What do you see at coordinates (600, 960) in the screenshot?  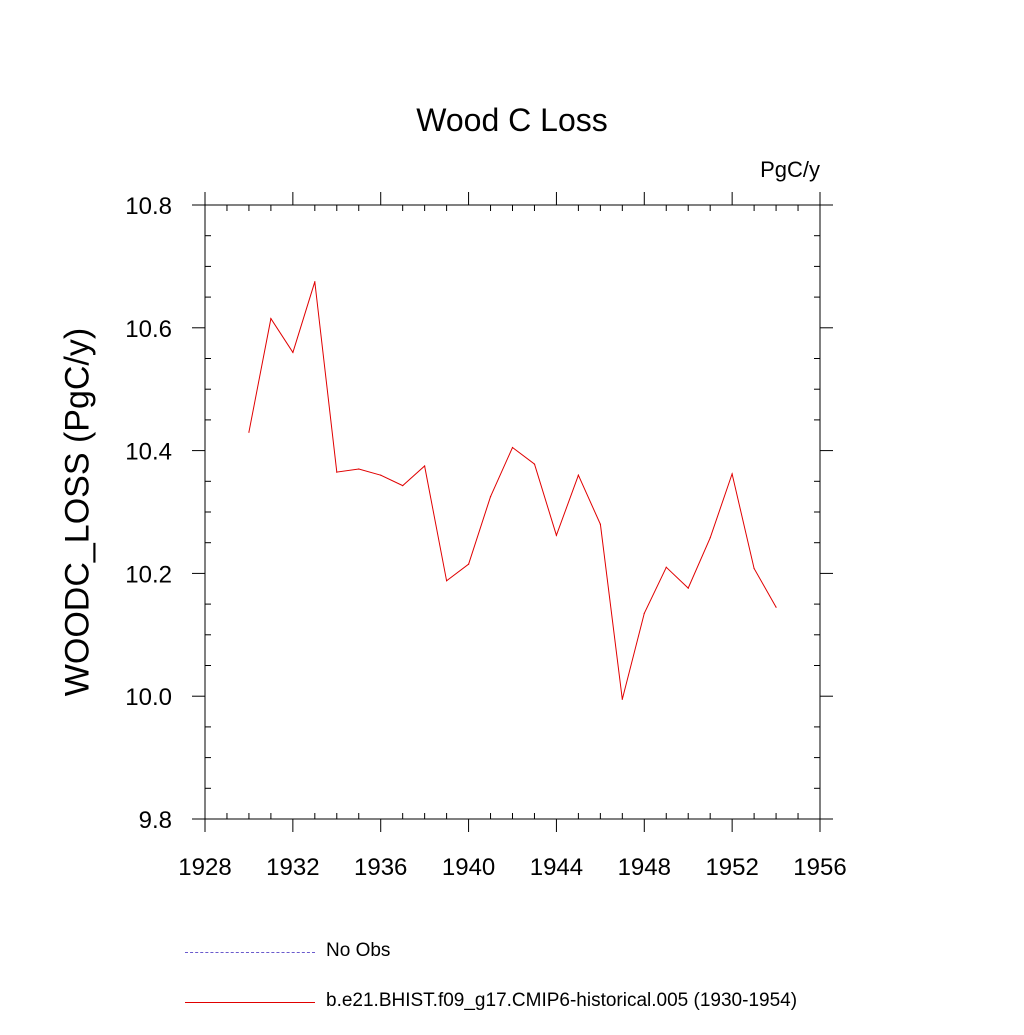 I see `legend-item-no-obs: No Obs` at bounding box center [600, 960].